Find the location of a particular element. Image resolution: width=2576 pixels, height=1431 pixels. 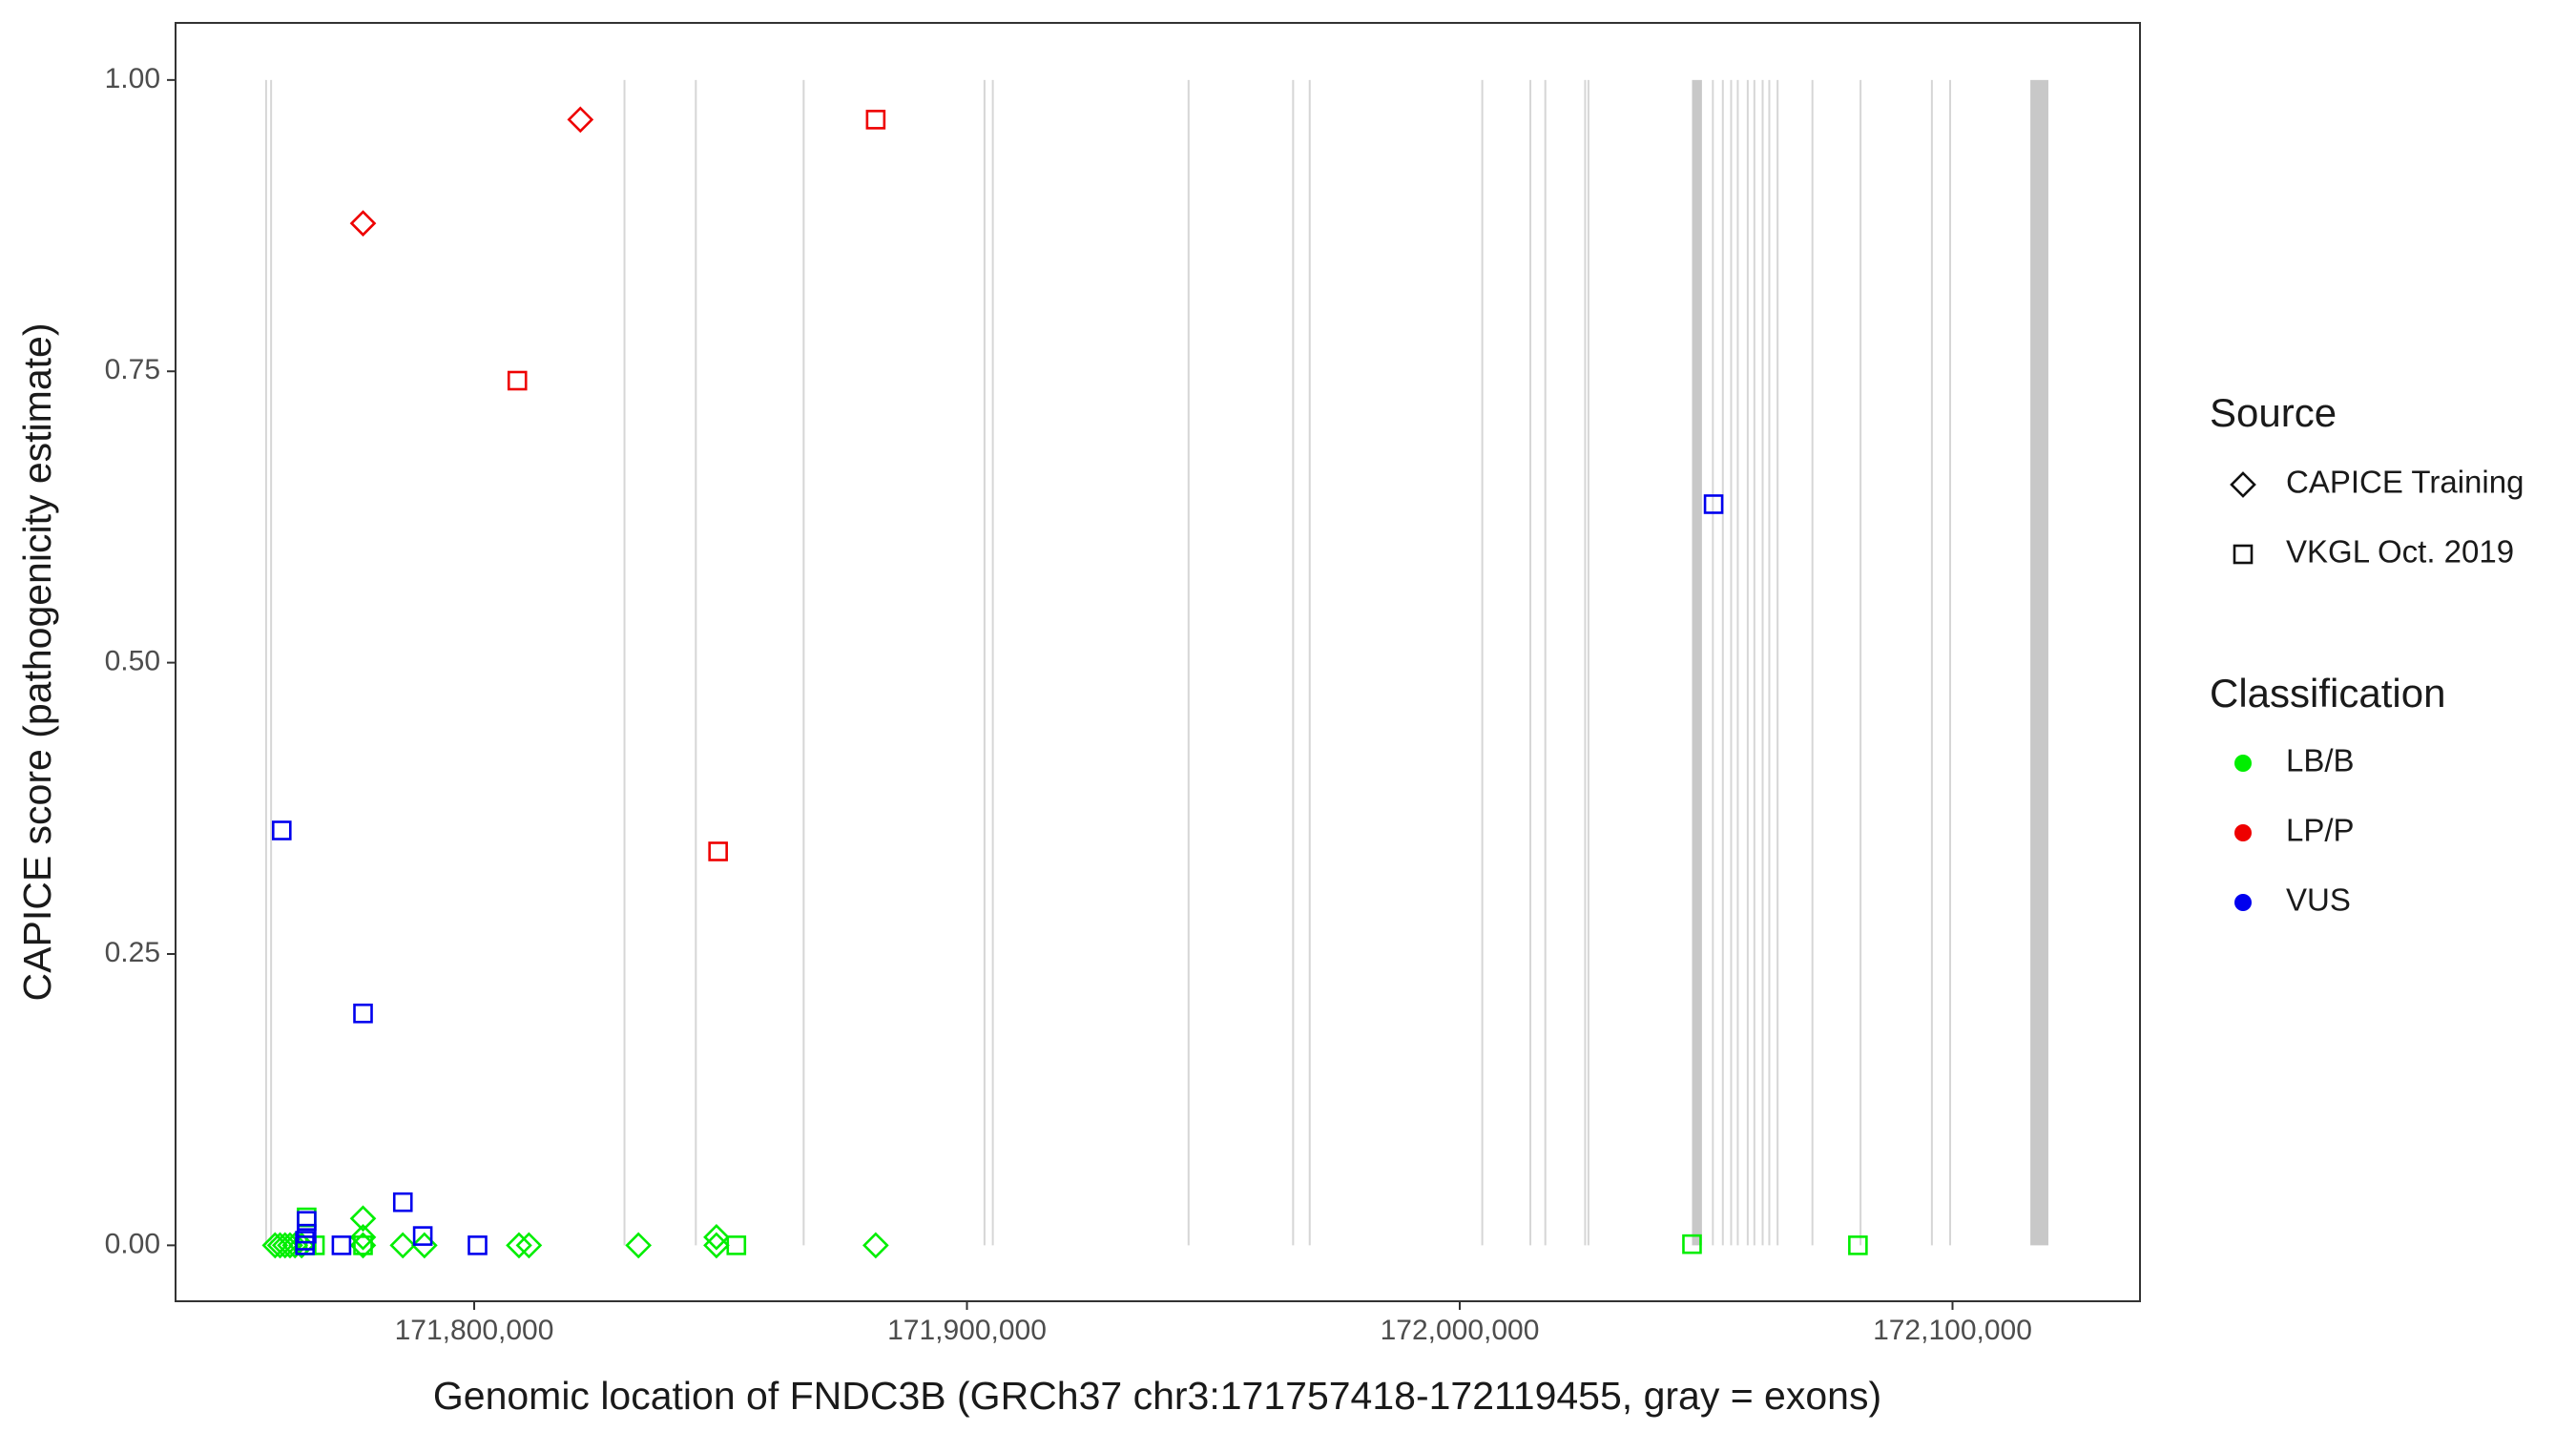

legend-title: Source is located at coordinates (2273, 412).